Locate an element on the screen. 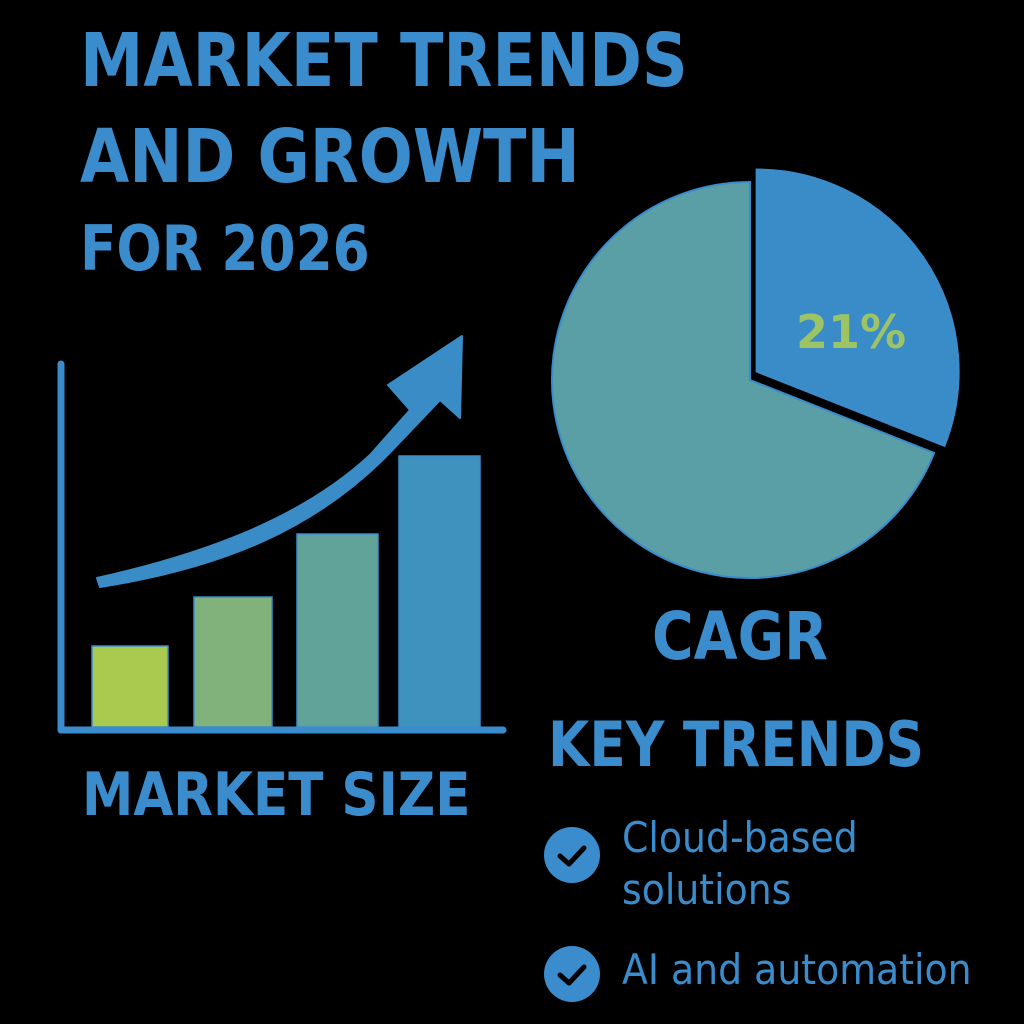 This screenshot has width=1024, height=1024. key-trends-heading: KEY TRENDS is located at coordinates (736, 744).